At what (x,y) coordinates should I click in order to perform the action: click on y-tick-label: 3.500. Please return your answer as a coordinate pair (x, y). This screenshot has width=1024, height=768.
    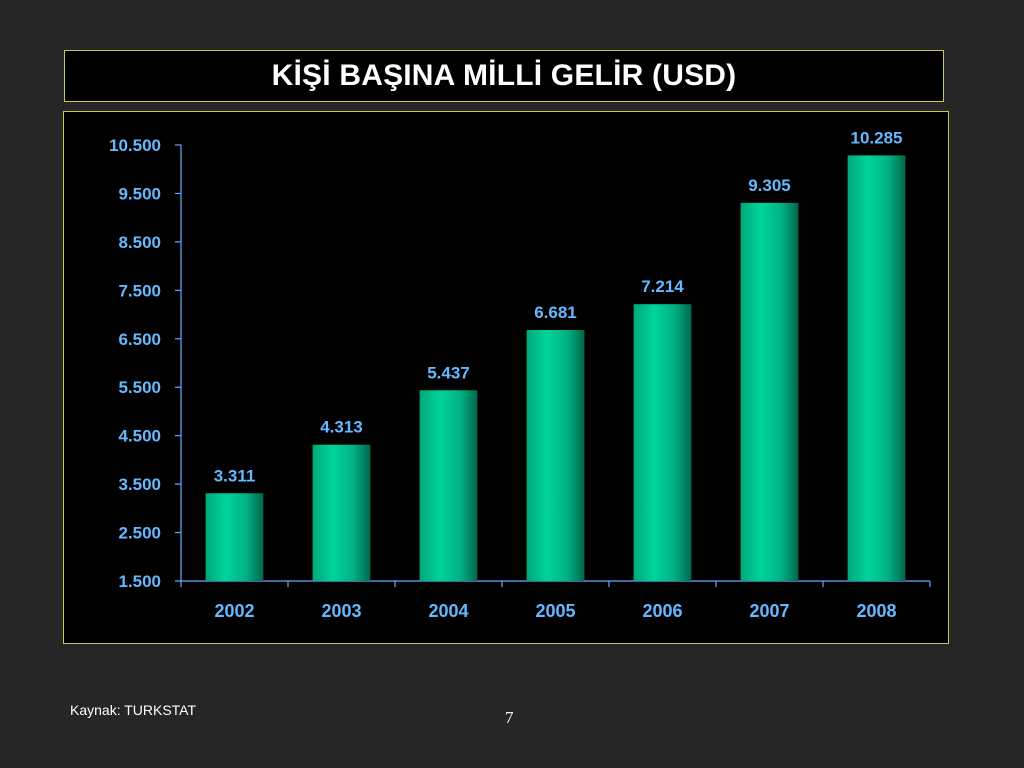
    Looking at the image, I should click on (139, 484).